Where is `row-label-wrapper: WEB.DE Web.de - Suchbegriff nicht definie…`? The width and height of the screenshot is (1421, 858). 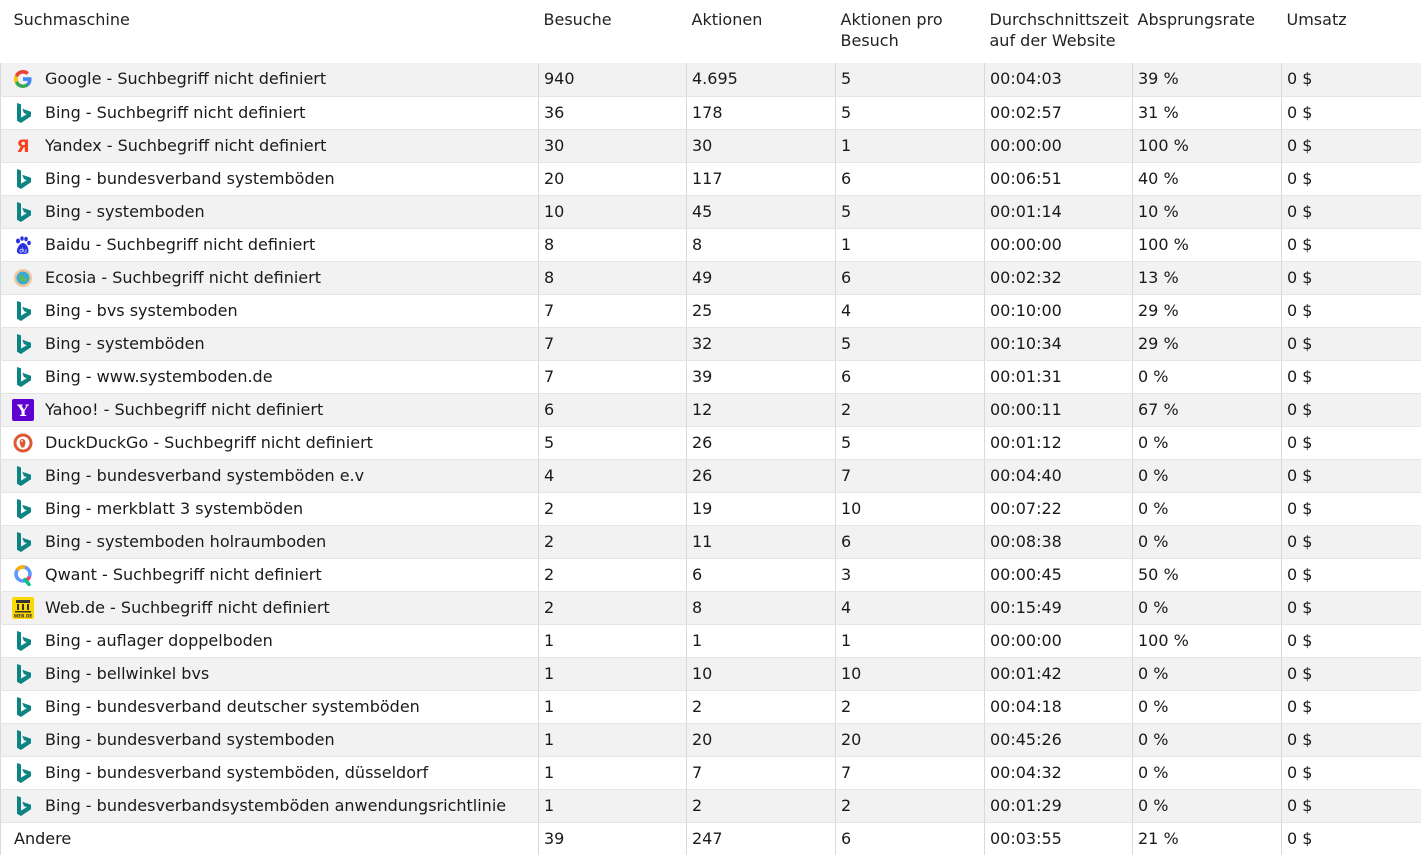 row-label-wrapper: WEB.DE Web.de - Suchbegriff nicht definie… is located at coordinates (272, 608).